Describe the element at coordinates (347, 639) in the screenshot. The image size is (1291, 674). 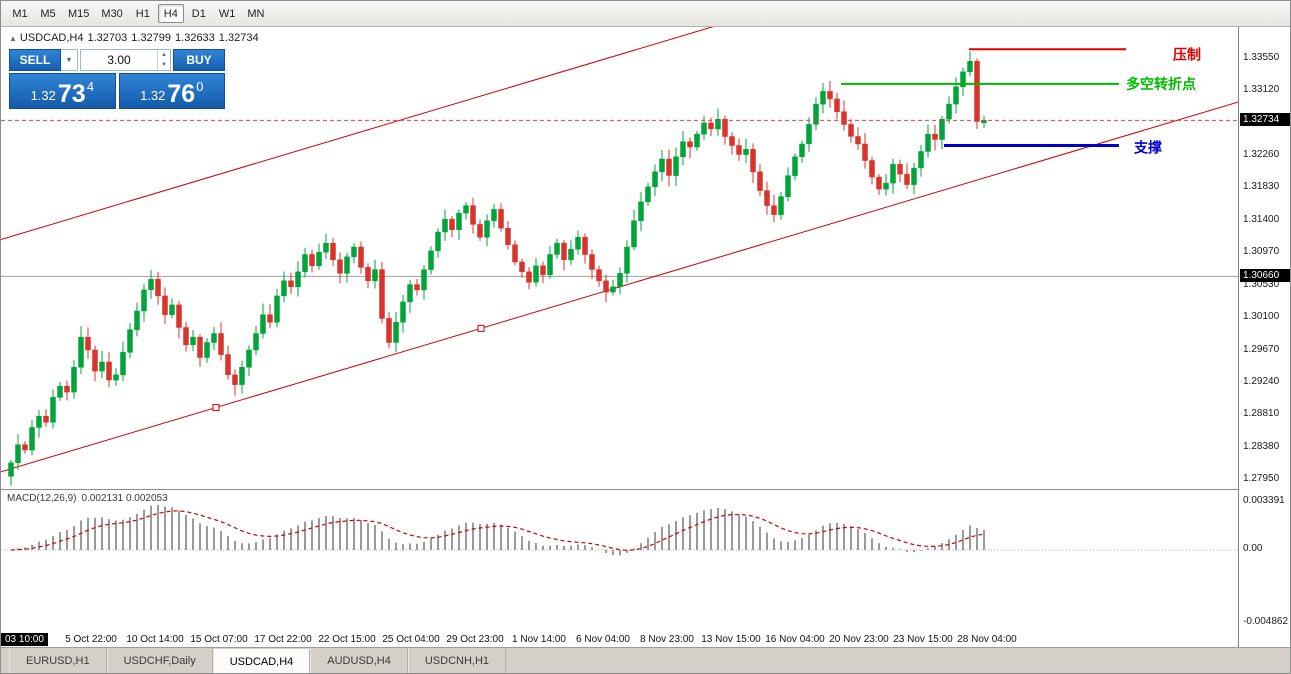
I see `time-axis-label: 22 Oct 15:00` at that location.